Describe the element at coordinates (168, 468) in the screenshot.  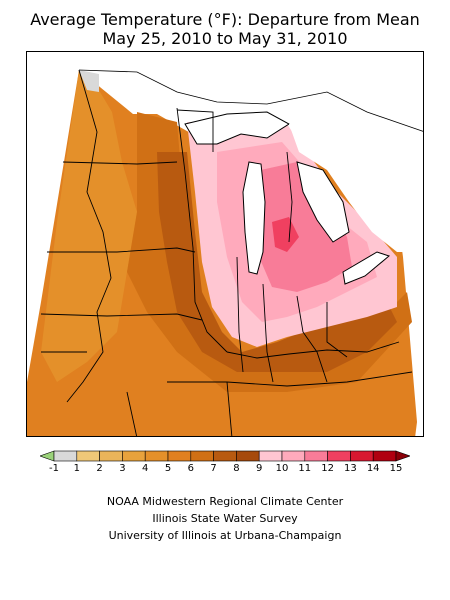
I see `legend-label: 5` at that location.